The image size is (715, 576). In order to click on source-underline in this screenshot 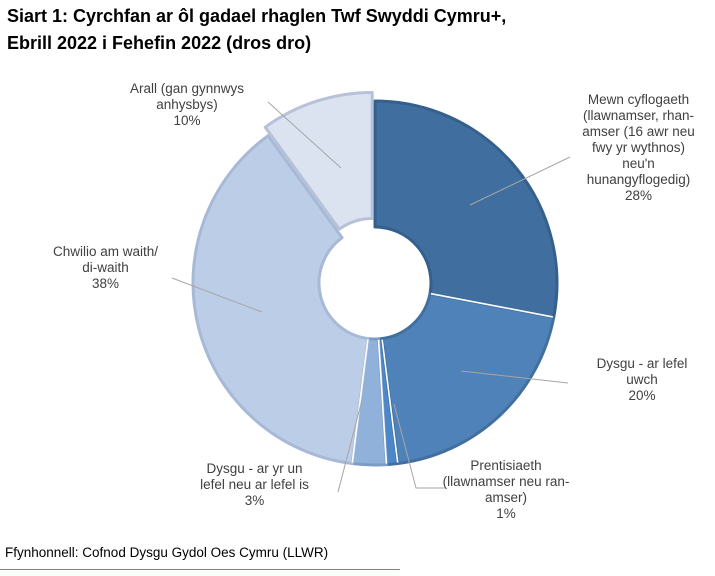, I will do `click(200, 569)`.